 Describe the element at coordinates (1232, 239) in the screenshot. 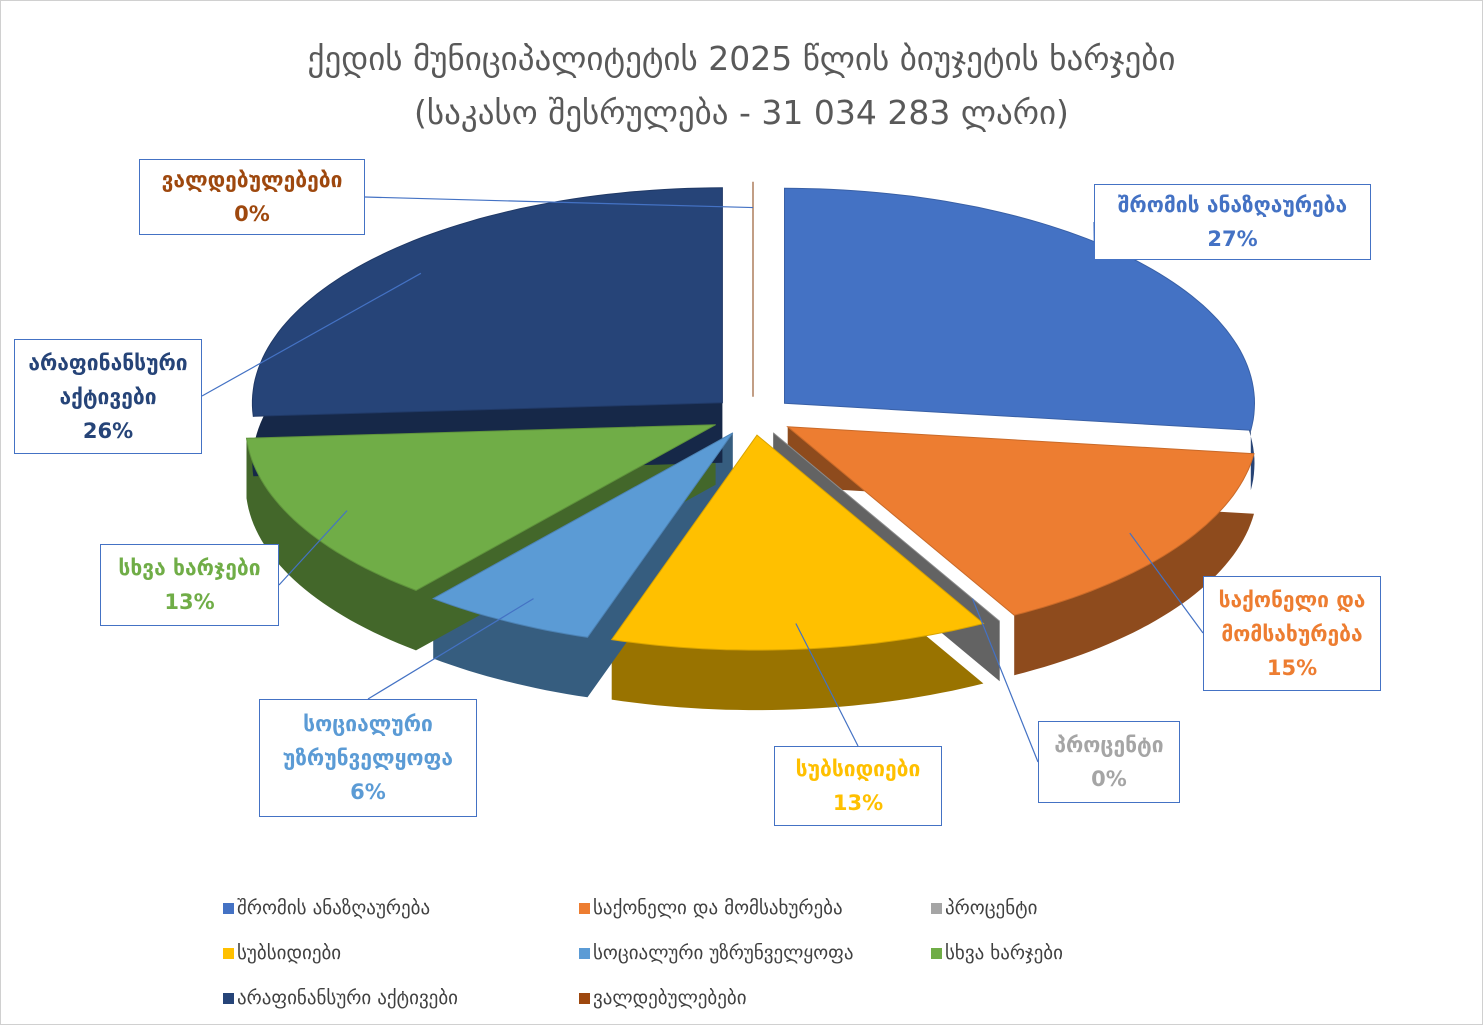

I see `label-value: 27%` at that location.